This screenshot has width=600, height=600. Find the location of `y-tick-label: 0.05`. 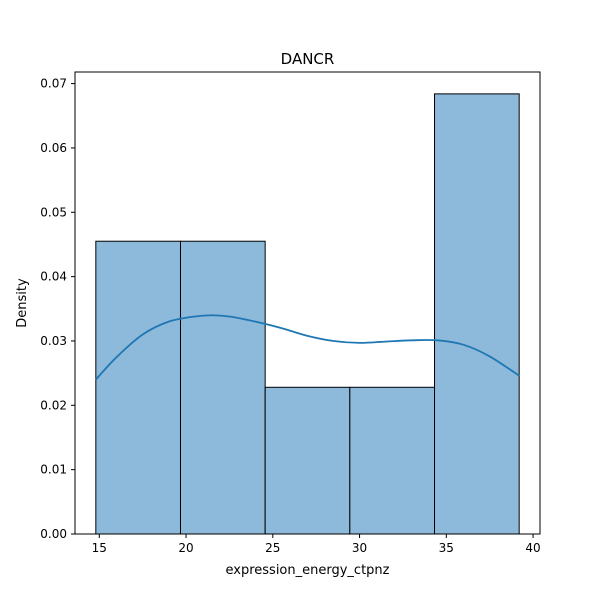

y-tick-label: 0.05 is located at coordinates (53, 212).